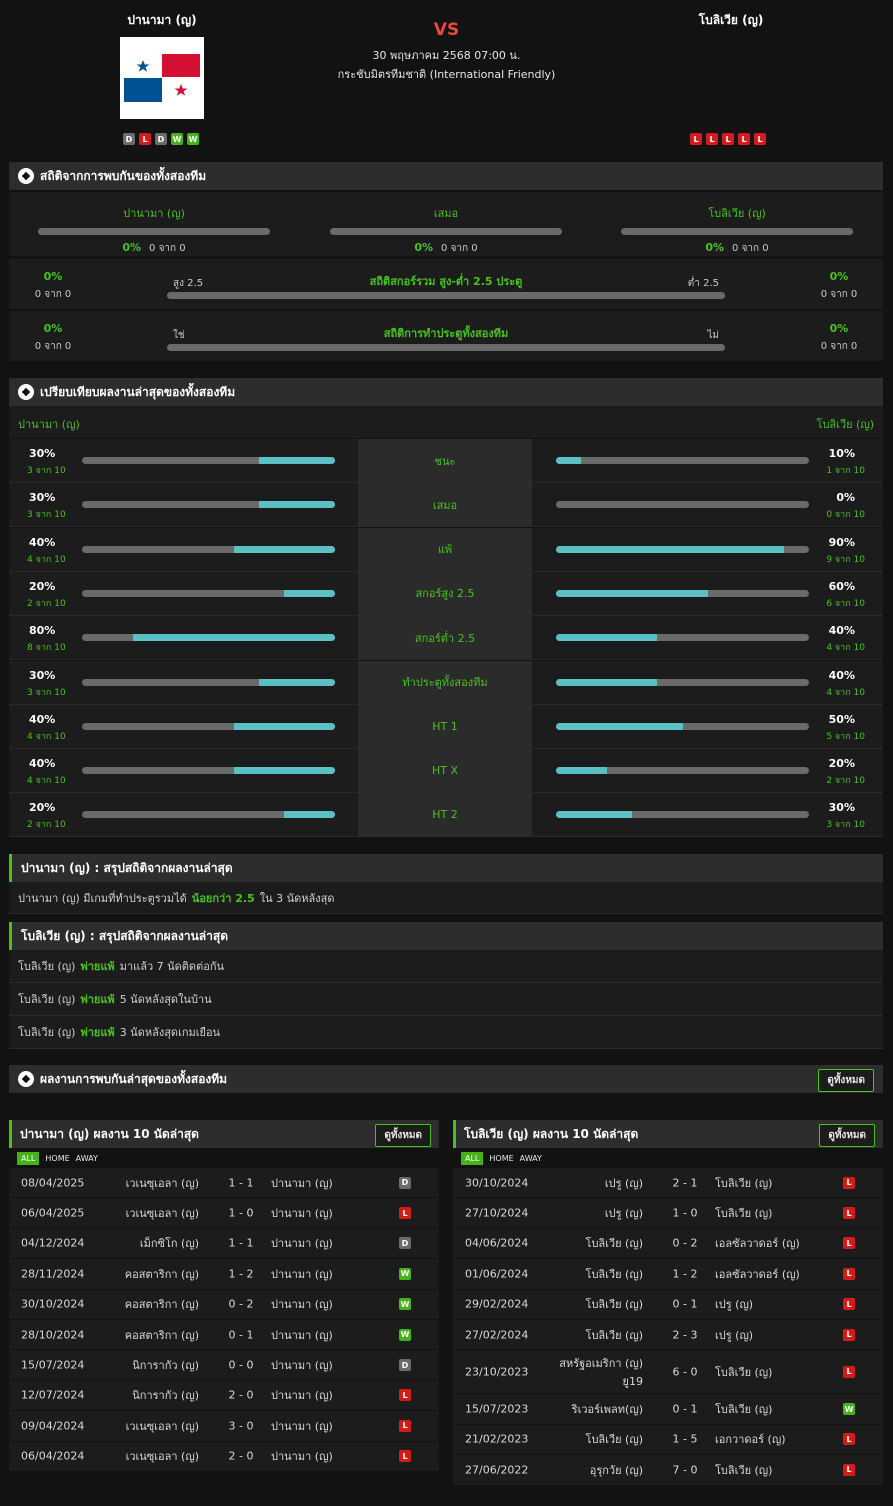  Describe the element at coordinates (42, 586) in the screenshot. I see `compare-home-pct: 20%` at that location.